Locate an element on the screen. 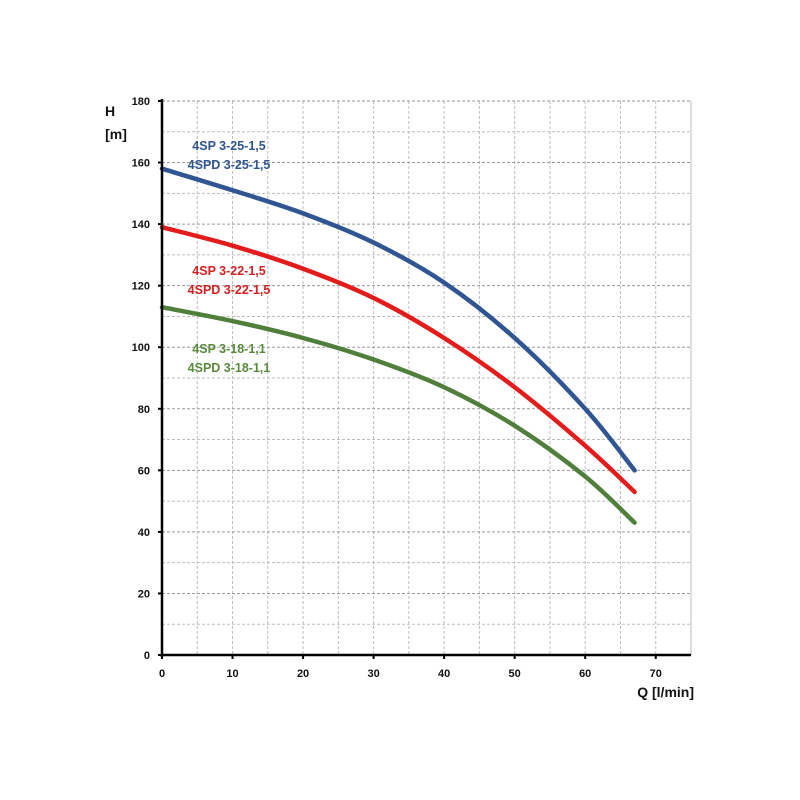 The width and height of the screenshot is (800, 800). x-tick-label: 0 is located at coordinates (162, 674).